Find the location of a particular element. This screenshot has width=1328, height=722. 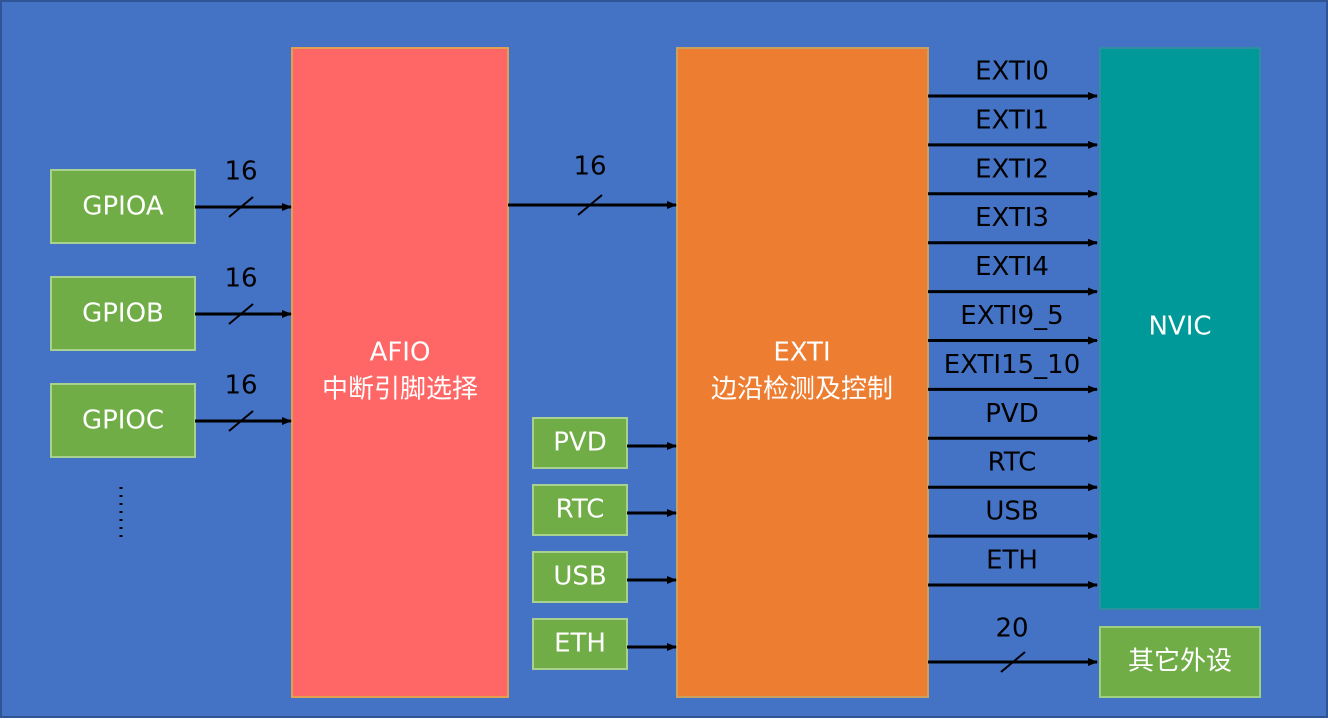

other-block is located at coordinates (1180, 662).